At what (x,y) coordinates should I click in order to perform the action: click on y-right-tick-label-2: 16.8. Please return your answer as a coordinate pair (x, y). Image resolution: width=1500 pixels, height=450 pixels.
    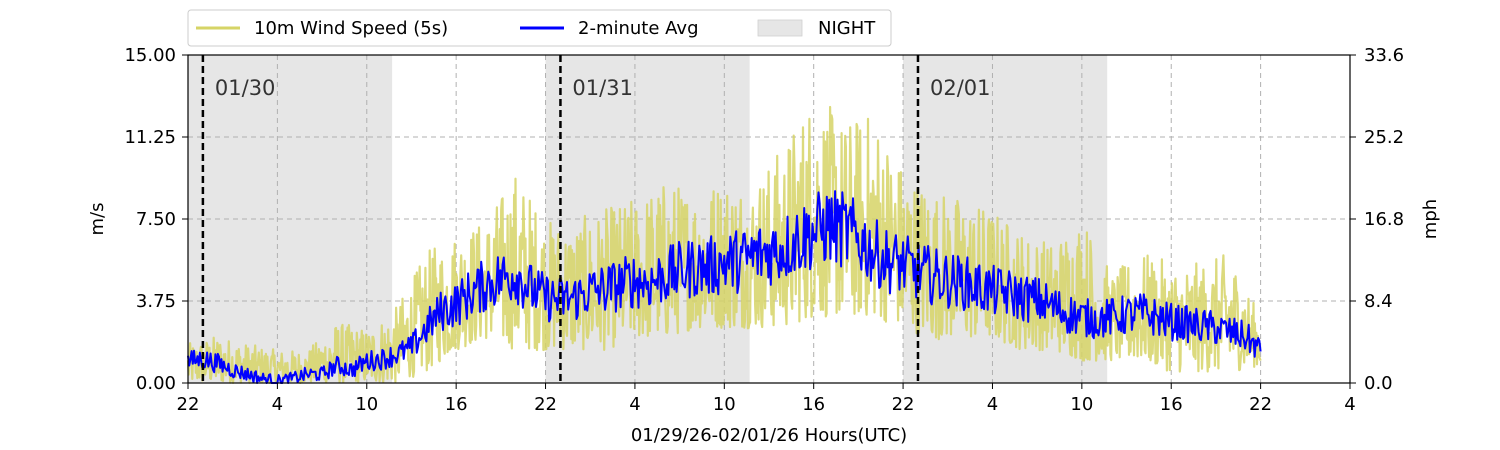
    Looking at the image, I should click on (1384, 219).